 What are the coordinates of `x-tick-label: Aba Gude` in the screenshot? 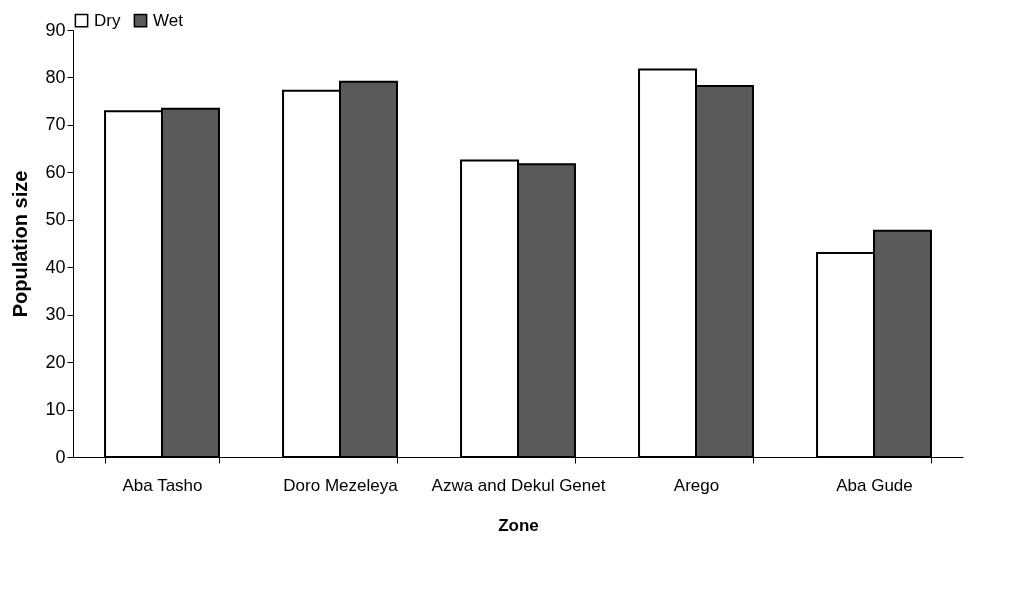 It's located at (874, 485).